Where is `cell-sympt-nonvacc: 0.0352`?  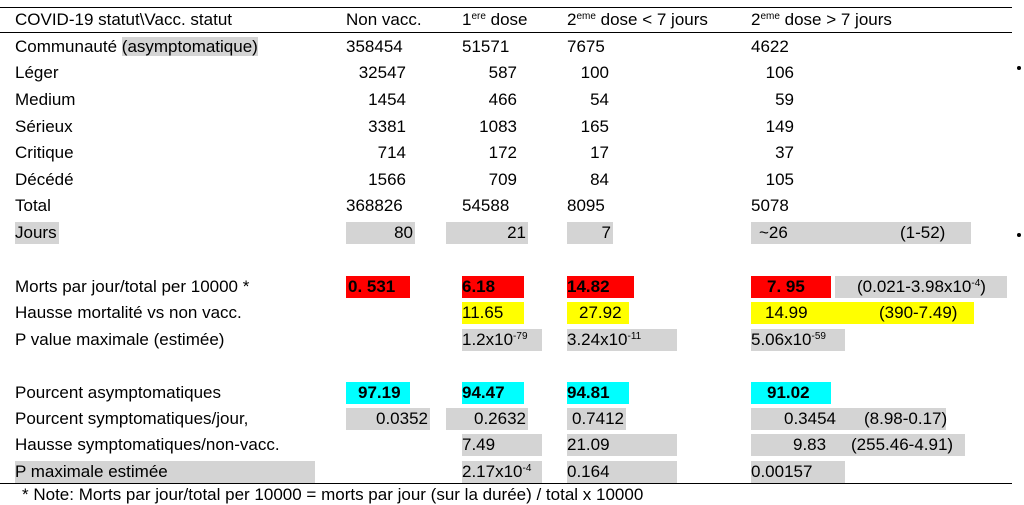 cell-sympt-nonvacc: 0.0352 is located at coordinates (388, 419).